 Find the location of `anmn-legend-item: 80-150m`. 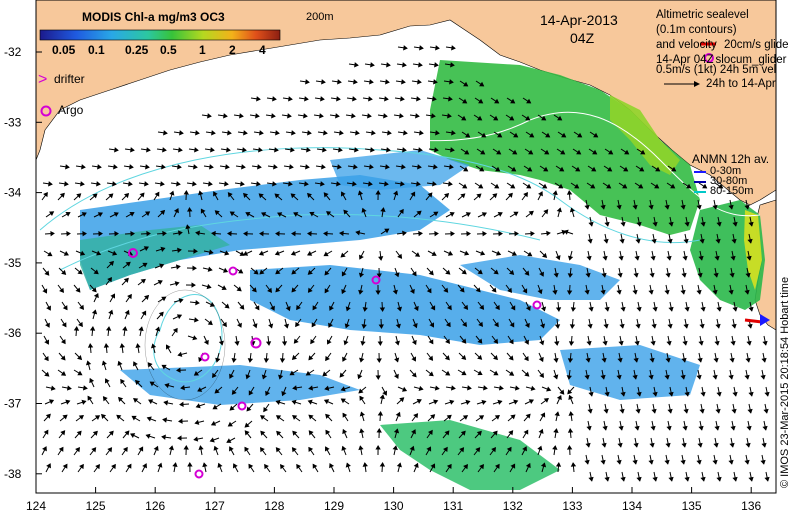

anmn-legend-item: 80-150m is located at coordinates (732, 191).